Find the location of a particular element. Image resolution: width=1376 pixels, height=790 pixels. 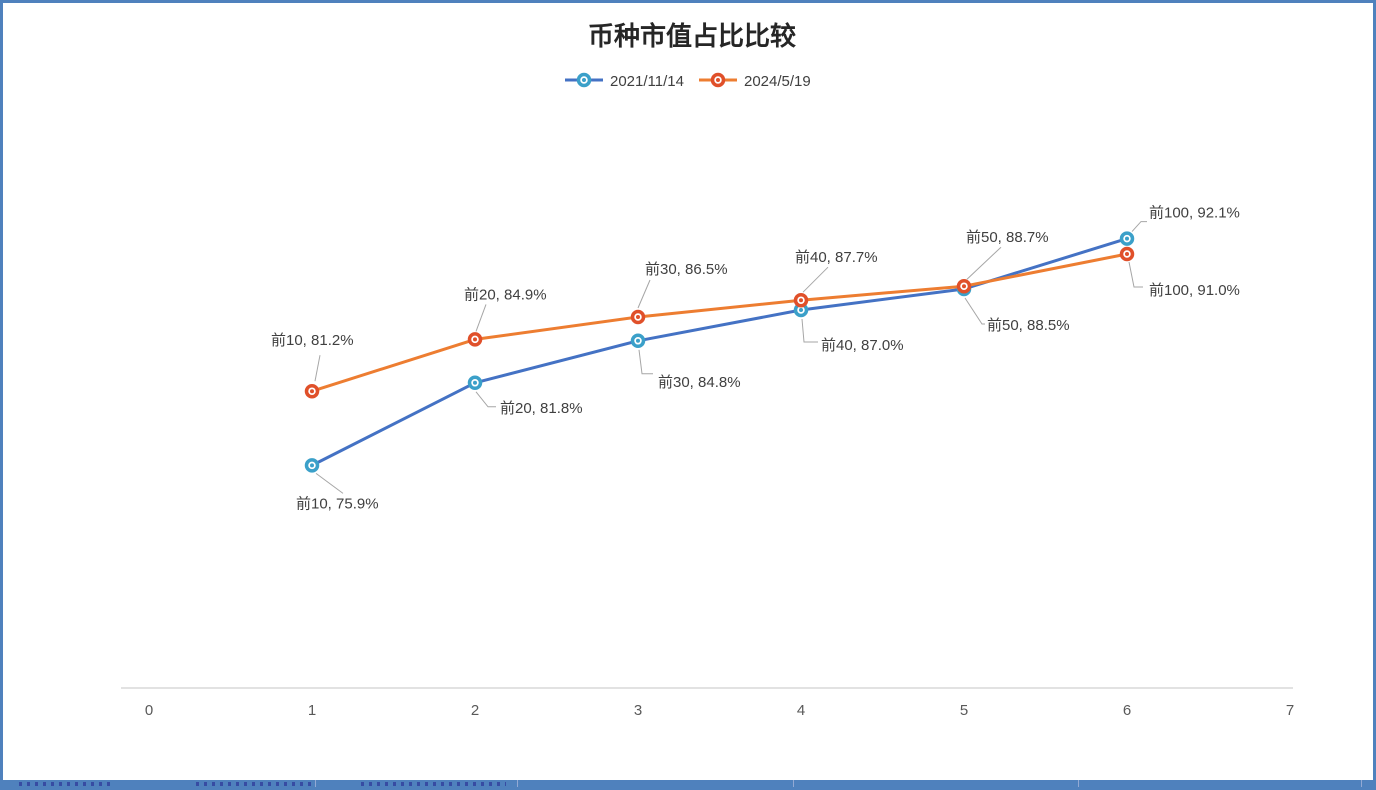

legend-label: 2024/5/19 is located at coordinates (777, 81).